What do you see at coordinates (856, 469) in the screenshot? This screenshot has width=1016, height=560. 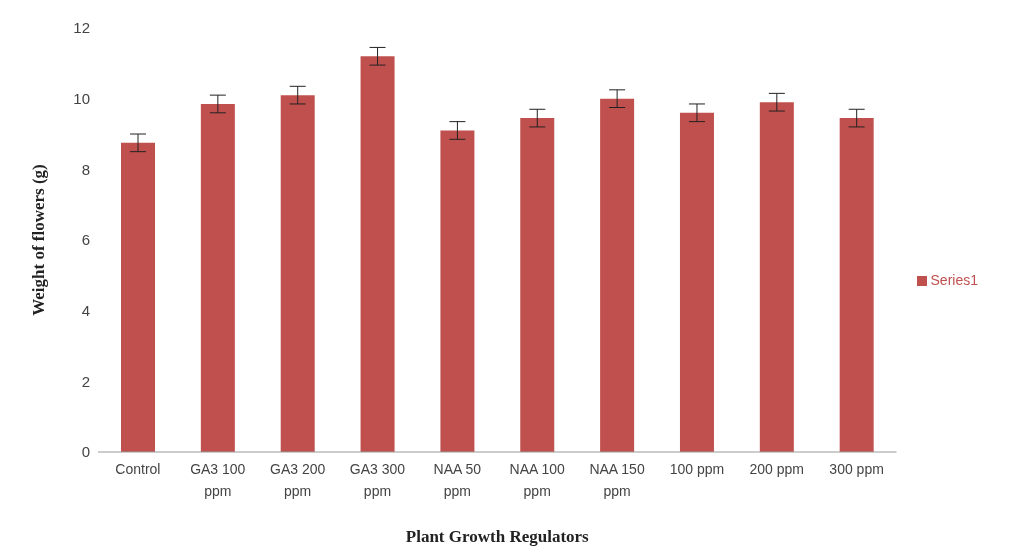 I see `x-tick-label: 300 ppm` at bounding box center [856, 469].